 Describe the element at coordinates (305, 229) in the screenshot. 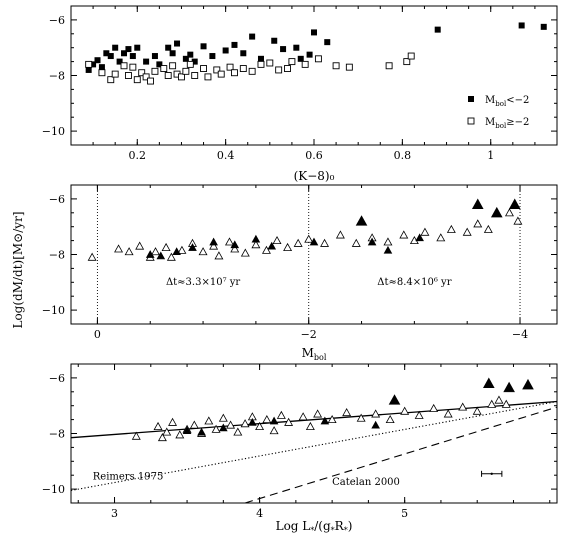

I see `data-points` at that location.